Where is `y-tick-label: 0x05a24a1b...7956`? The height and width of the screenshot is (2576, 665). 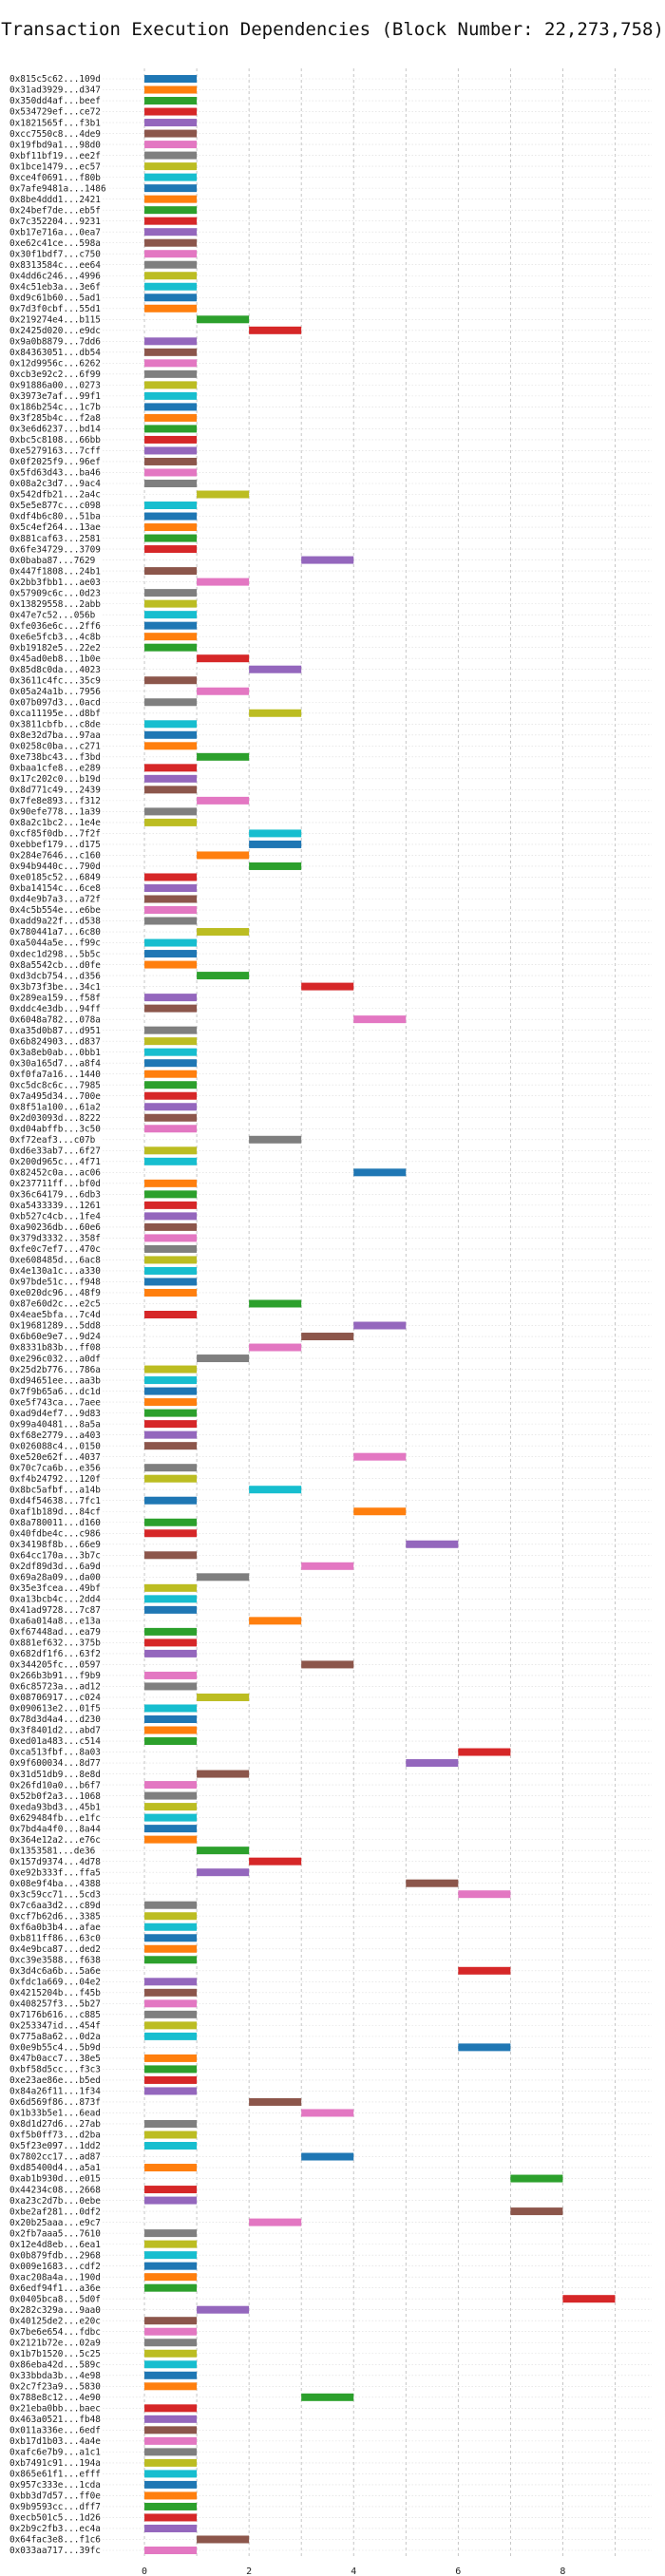 y-tick-label: 0x05a24a1b...7956 is located at coordinates (55, 692).